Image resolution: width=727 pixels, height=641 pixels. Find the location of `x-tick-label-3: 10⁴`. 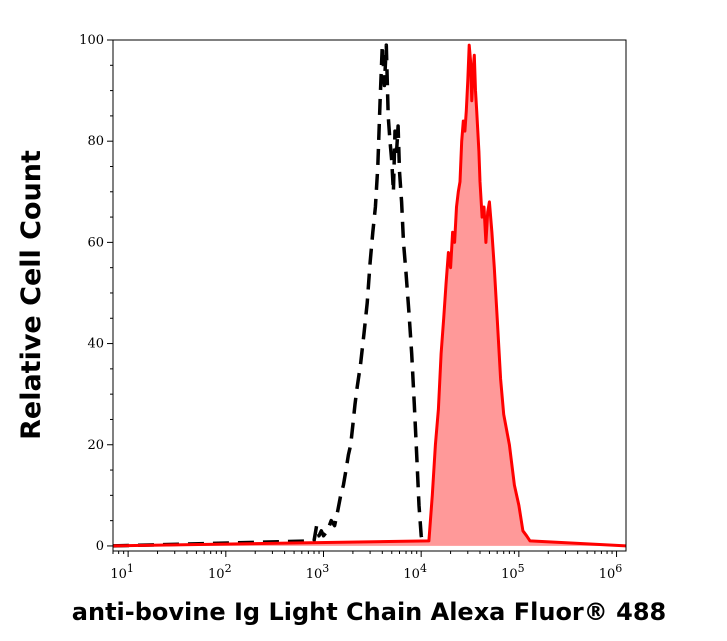

x-tick-label-3: 10⁴ is located at coordinates (415, 572).